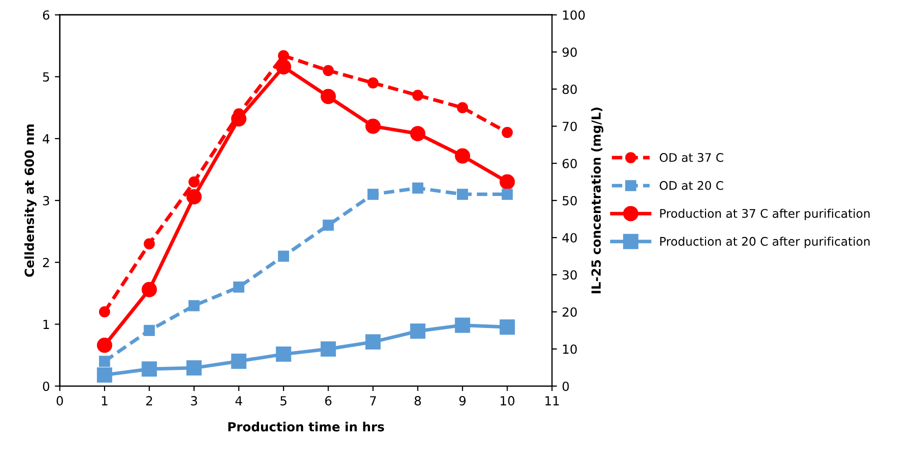 Image resolution: width=920 pixels, height=450 pixels. I want to click on x-tick-label: 8, so click(417, 401).